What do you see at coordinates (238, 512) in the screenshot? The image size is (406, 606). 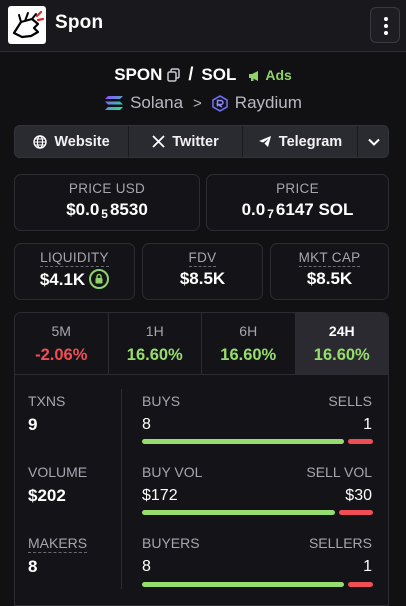 I see `buy-vol-bar` at bounding box center [238, 512].